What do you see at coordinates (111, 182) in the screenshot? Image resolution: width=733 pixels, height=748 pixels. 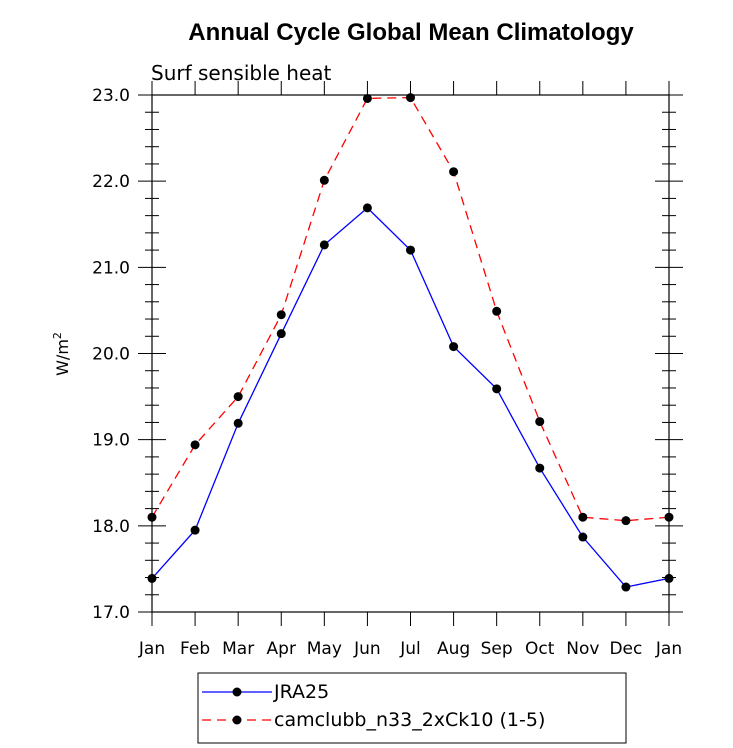 I see `y-tick-label: 22.0` at bounding box center [111, 182].